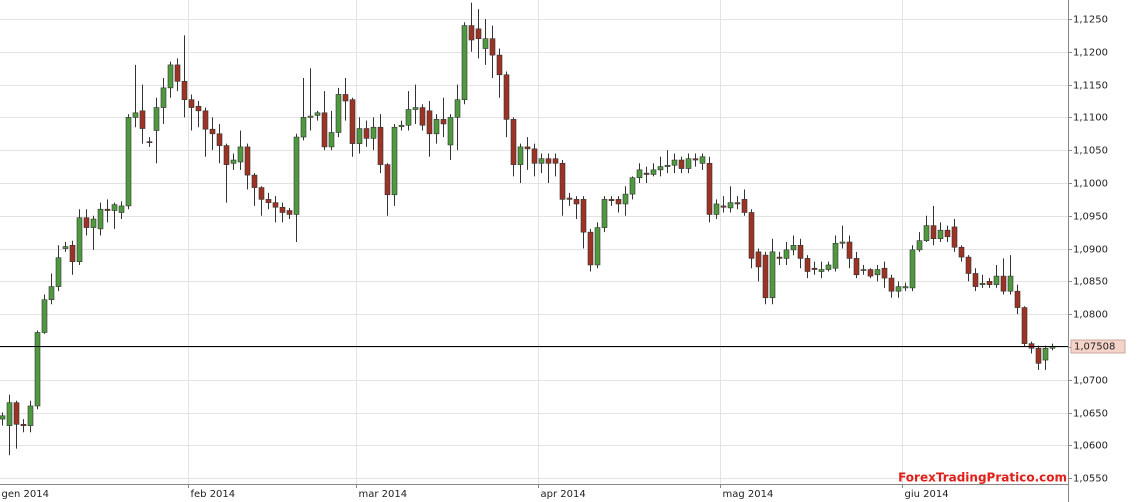 Image resolution: width=1139 pixels, height=502 pixels. What do you see at coordinates (1090, 446) in the screenshot?
I see `y-tick-label: 1,0600` at bounding box center [1090, 446].